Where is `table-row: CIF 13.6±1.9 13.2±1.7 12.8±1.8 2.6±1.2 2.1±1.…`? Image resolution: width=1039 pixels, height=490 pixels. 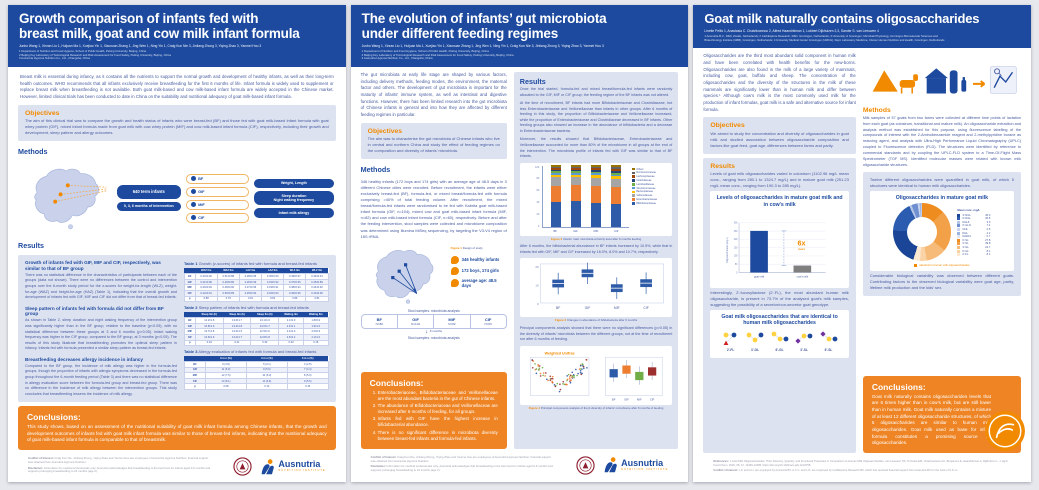
table-row: CIF 13.6±1.9 13.2±1.7 12.8±1.8 2.6±1.2 2.1±1.… is located at coordinates (256, 337).